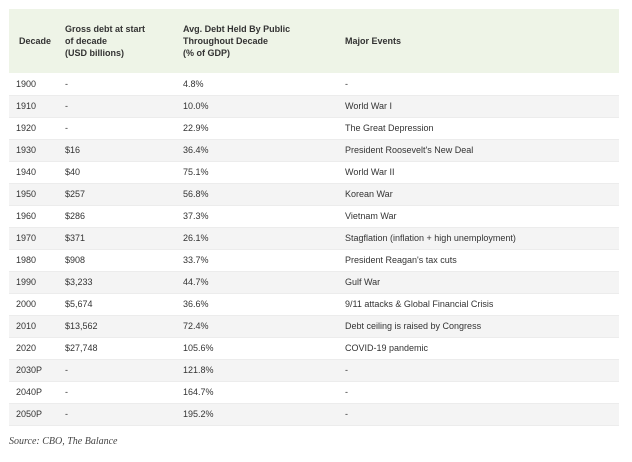  Describe the element at coordinates (260, 414) in the screenshot. I see `cell-avg-debt: 195.2%` at that location.